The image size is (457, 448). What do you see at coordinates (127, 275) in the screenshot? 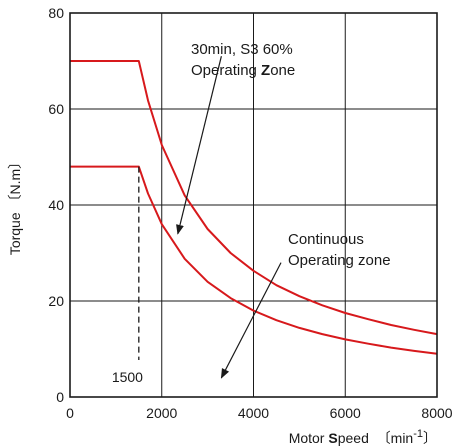
I see `vline-group: 1500` at bounding box center [127, 275].